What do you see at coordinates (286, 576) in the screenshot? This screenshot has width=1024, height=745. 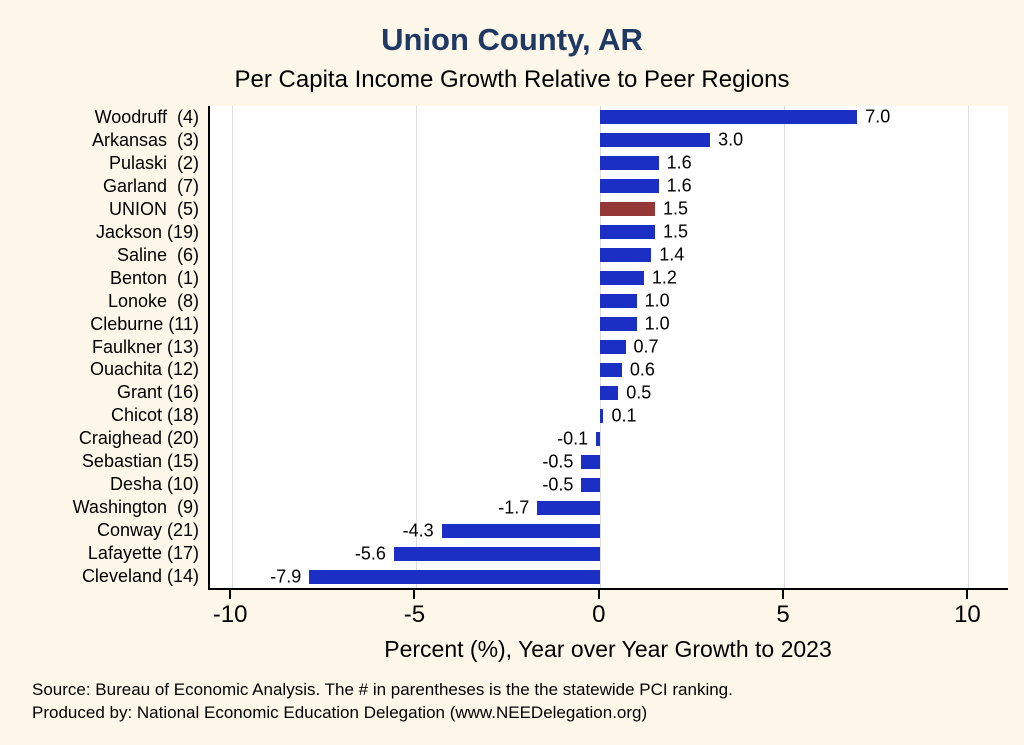 I see `bar-value-label: -7.9` at bounding box center [286, 576].